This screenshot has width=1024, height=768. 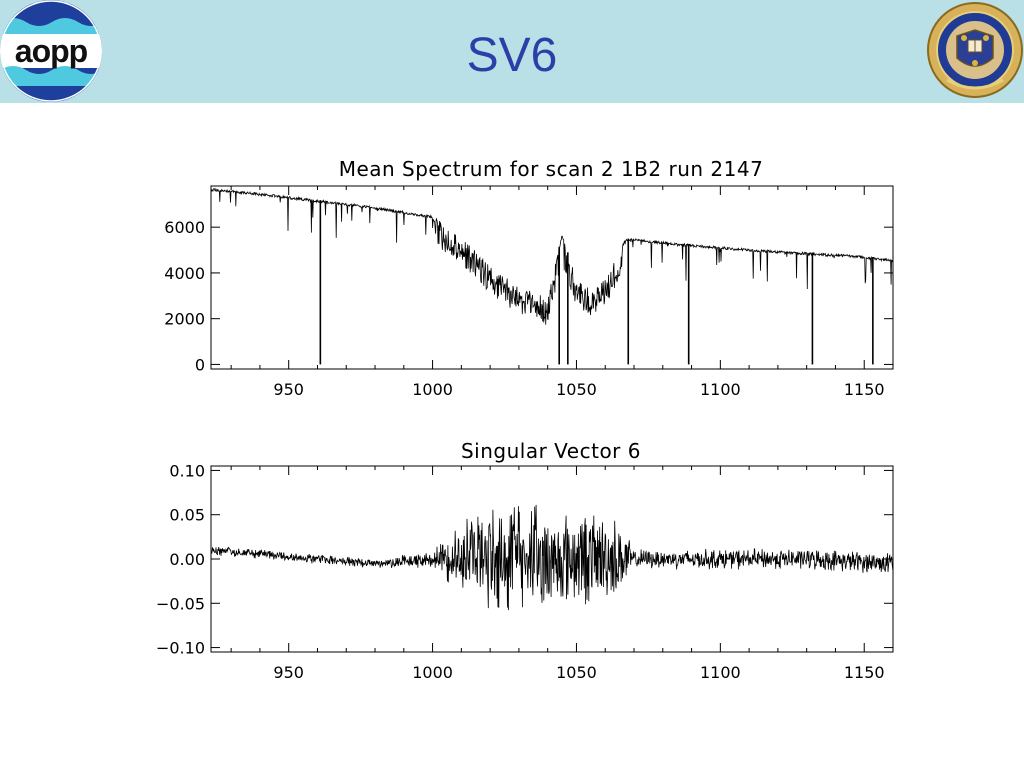 What do you see at coordinates (187, 559) in the screenshot?
I see `y-tick-label: 0.00` at bounding box center [187, 559].